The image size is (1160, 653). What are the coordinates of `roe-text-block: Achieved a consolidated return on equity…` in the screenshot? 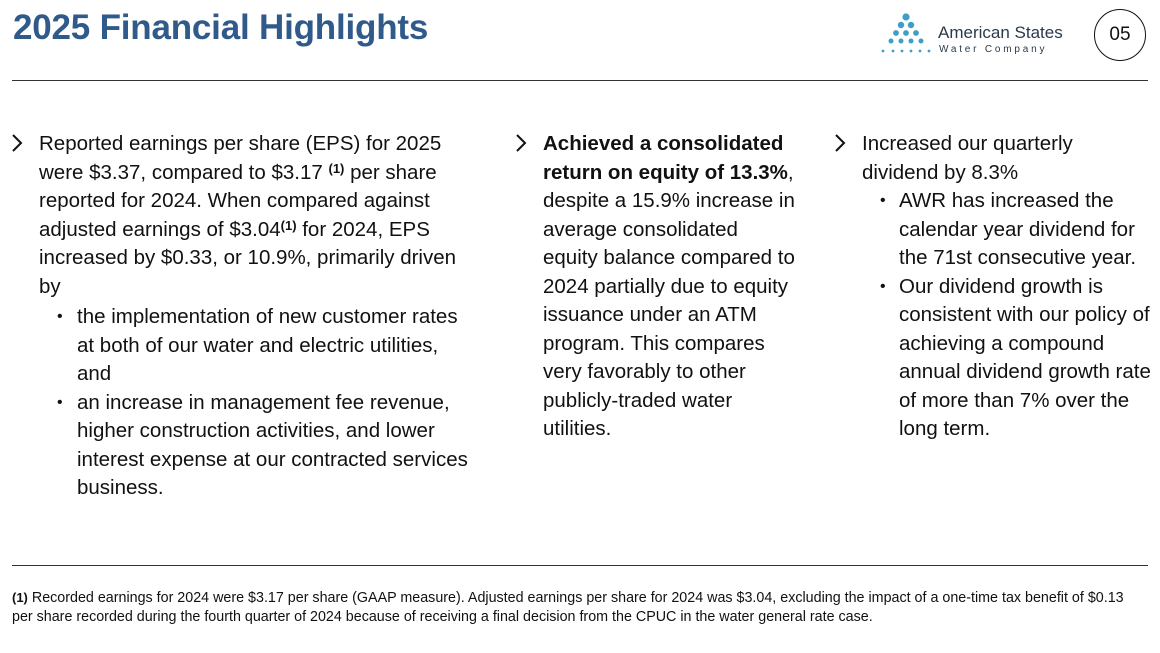 It's located at (669, 287).